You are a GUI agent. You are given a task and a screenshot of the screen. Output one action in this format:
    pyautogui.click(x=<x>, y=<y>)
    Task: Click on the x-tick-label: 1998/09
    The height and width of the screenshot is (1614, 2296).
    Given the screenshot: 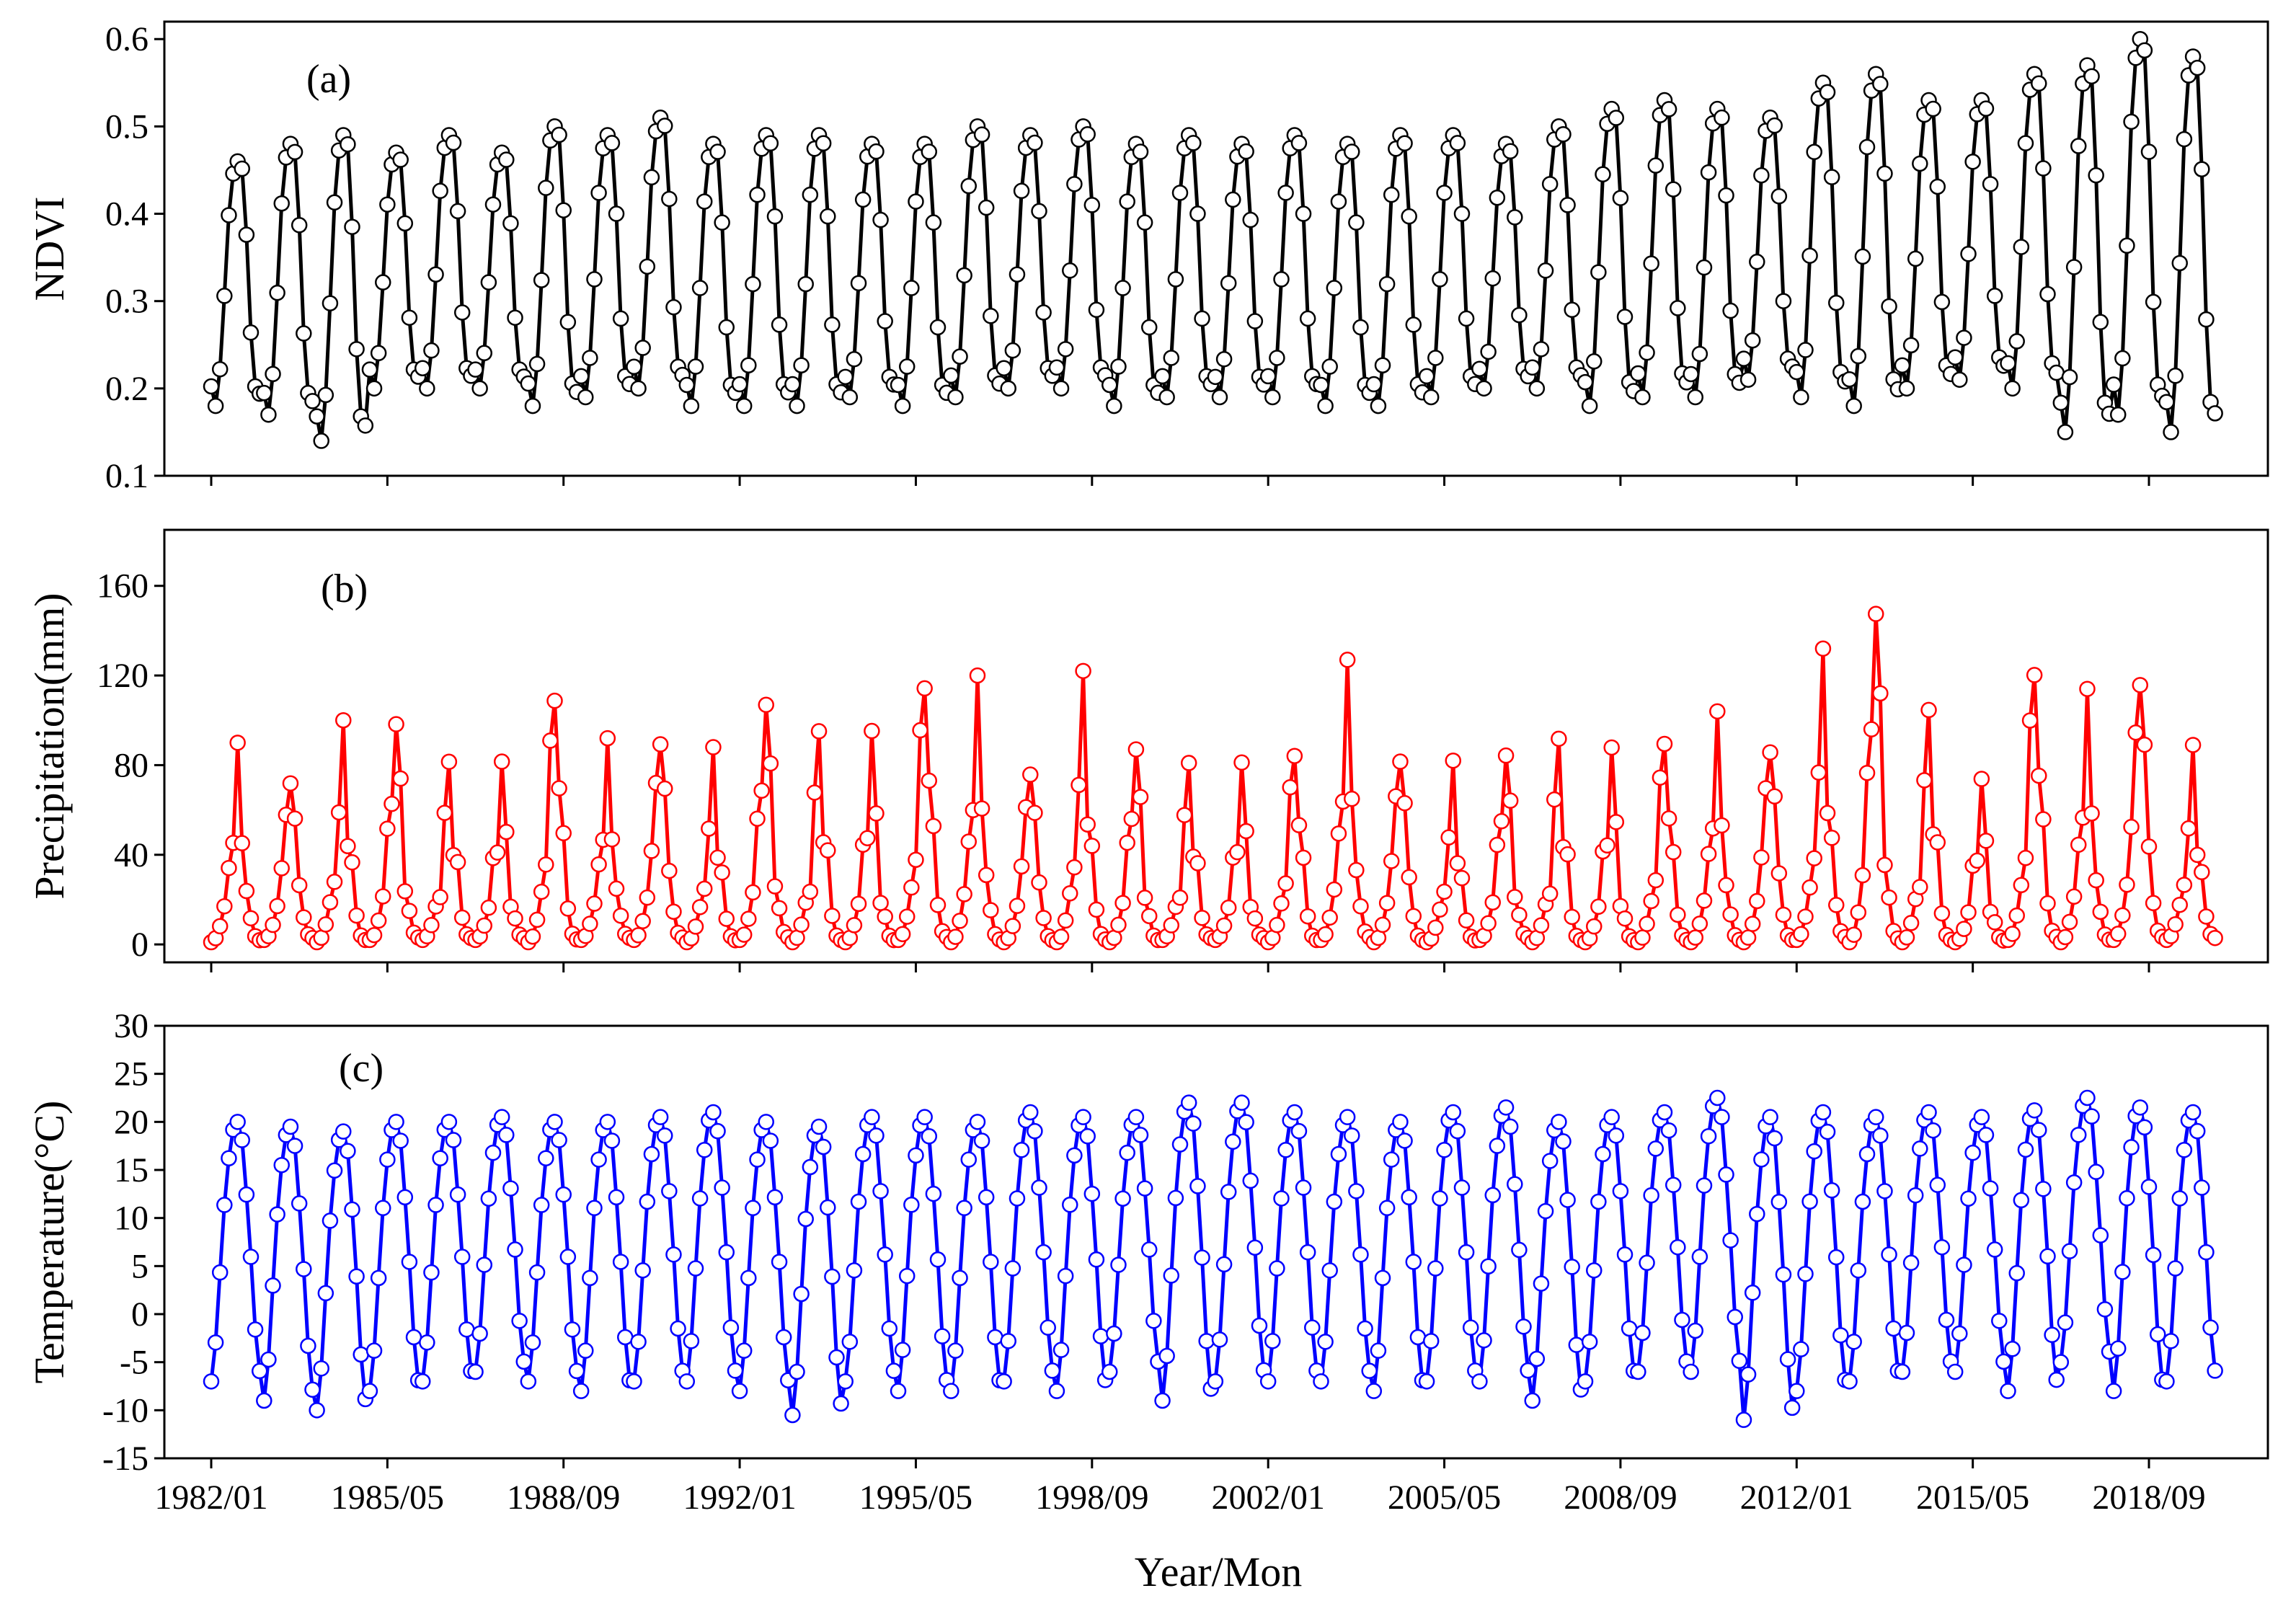 What is the action you would take?
    pyautogui.click(x=1091, y=1497)
    